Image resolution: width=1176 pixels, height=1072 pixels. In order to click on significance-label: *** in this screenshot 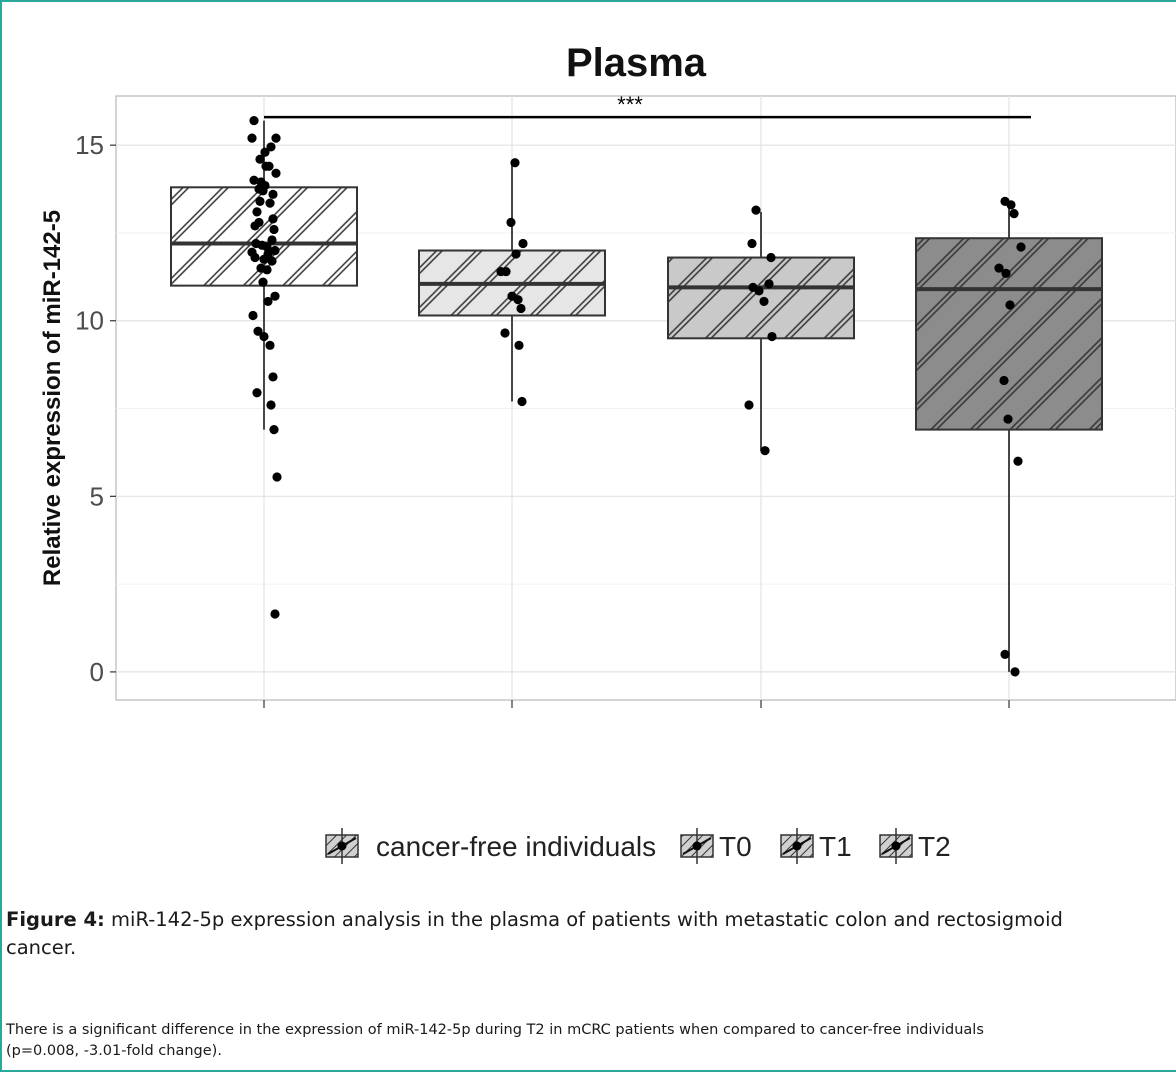, I will do `click(630, 104)`.